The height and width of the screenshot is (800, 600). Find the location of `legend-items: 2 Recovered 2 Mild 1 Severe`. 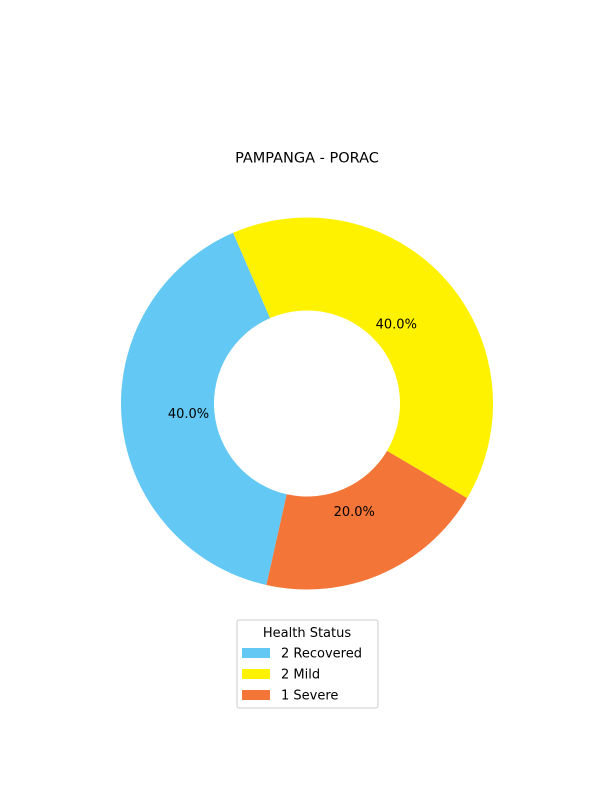

legend-items: 2 Recovered 2 Mild 1 Severe is located at coordinates (302, 675).